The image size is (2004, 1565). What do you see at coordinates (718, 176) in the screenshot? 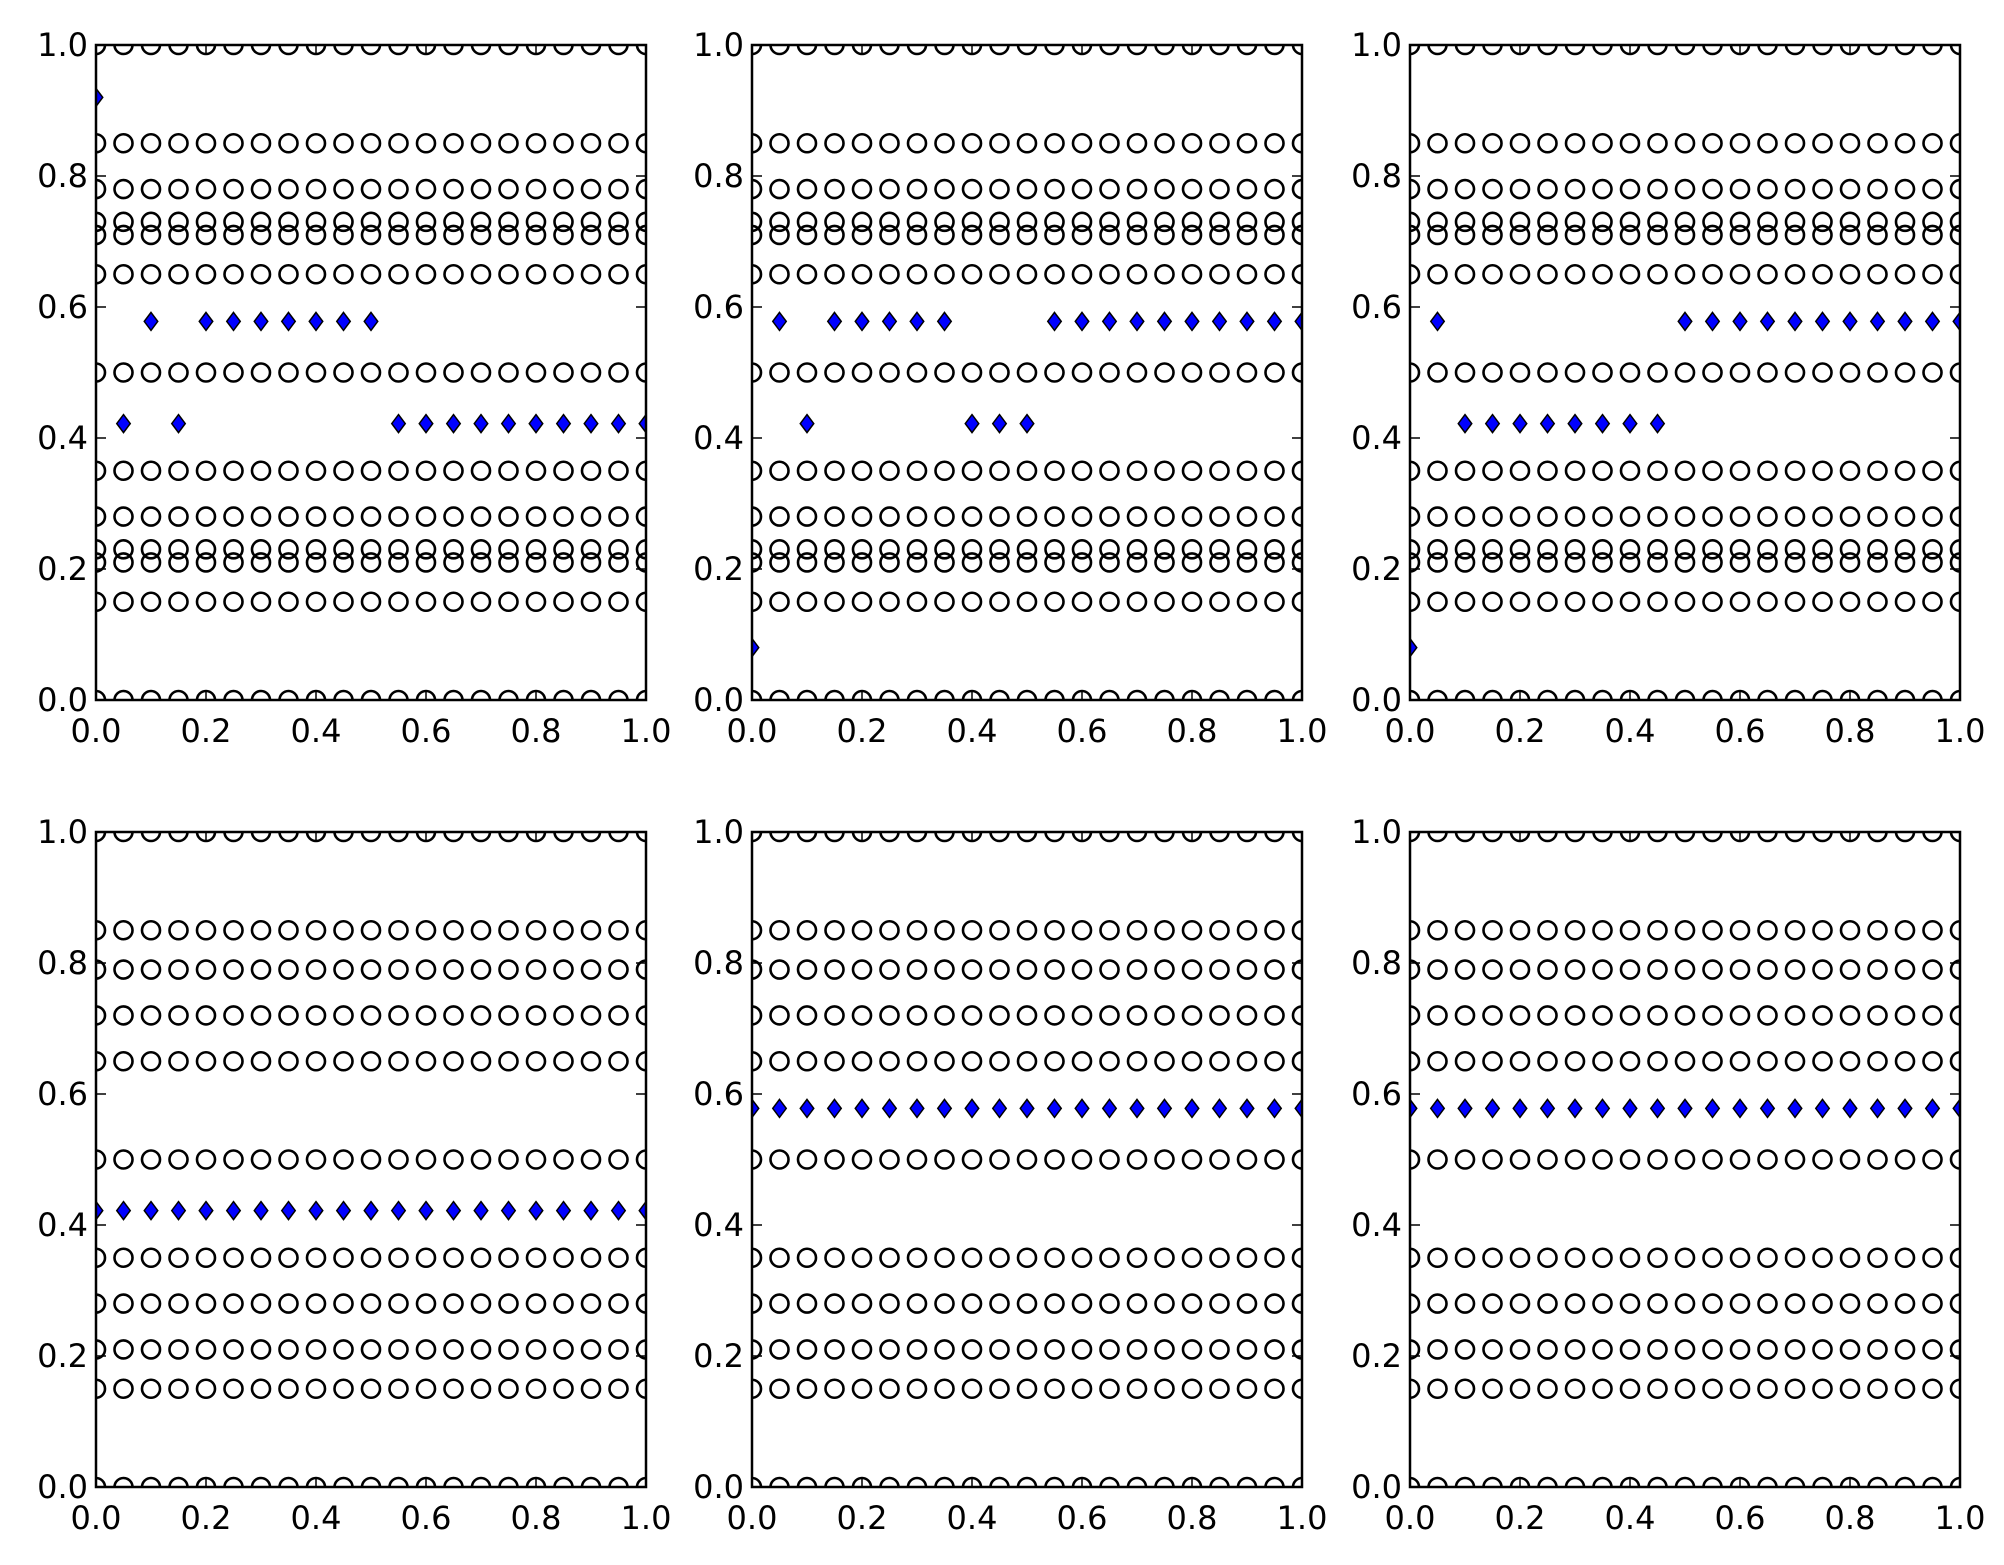
I see `y-tick-label: 0.8` at bounding box center [718, 176].